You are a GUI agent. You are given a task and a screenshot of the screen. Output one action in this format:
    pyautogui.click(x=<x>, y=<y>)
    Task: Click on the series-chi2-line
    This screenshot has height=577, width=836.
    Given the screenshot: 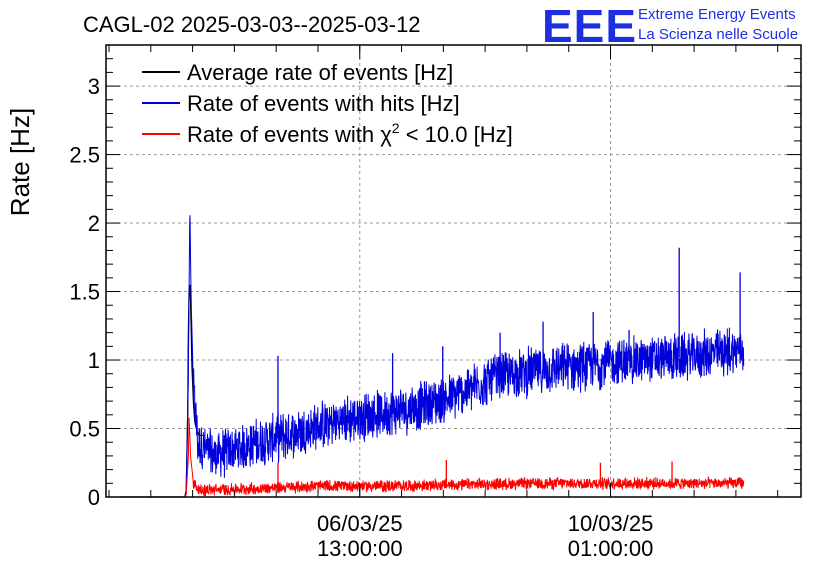 What is the action you would take?
    pyautogui.click(x=432, y=457)
    